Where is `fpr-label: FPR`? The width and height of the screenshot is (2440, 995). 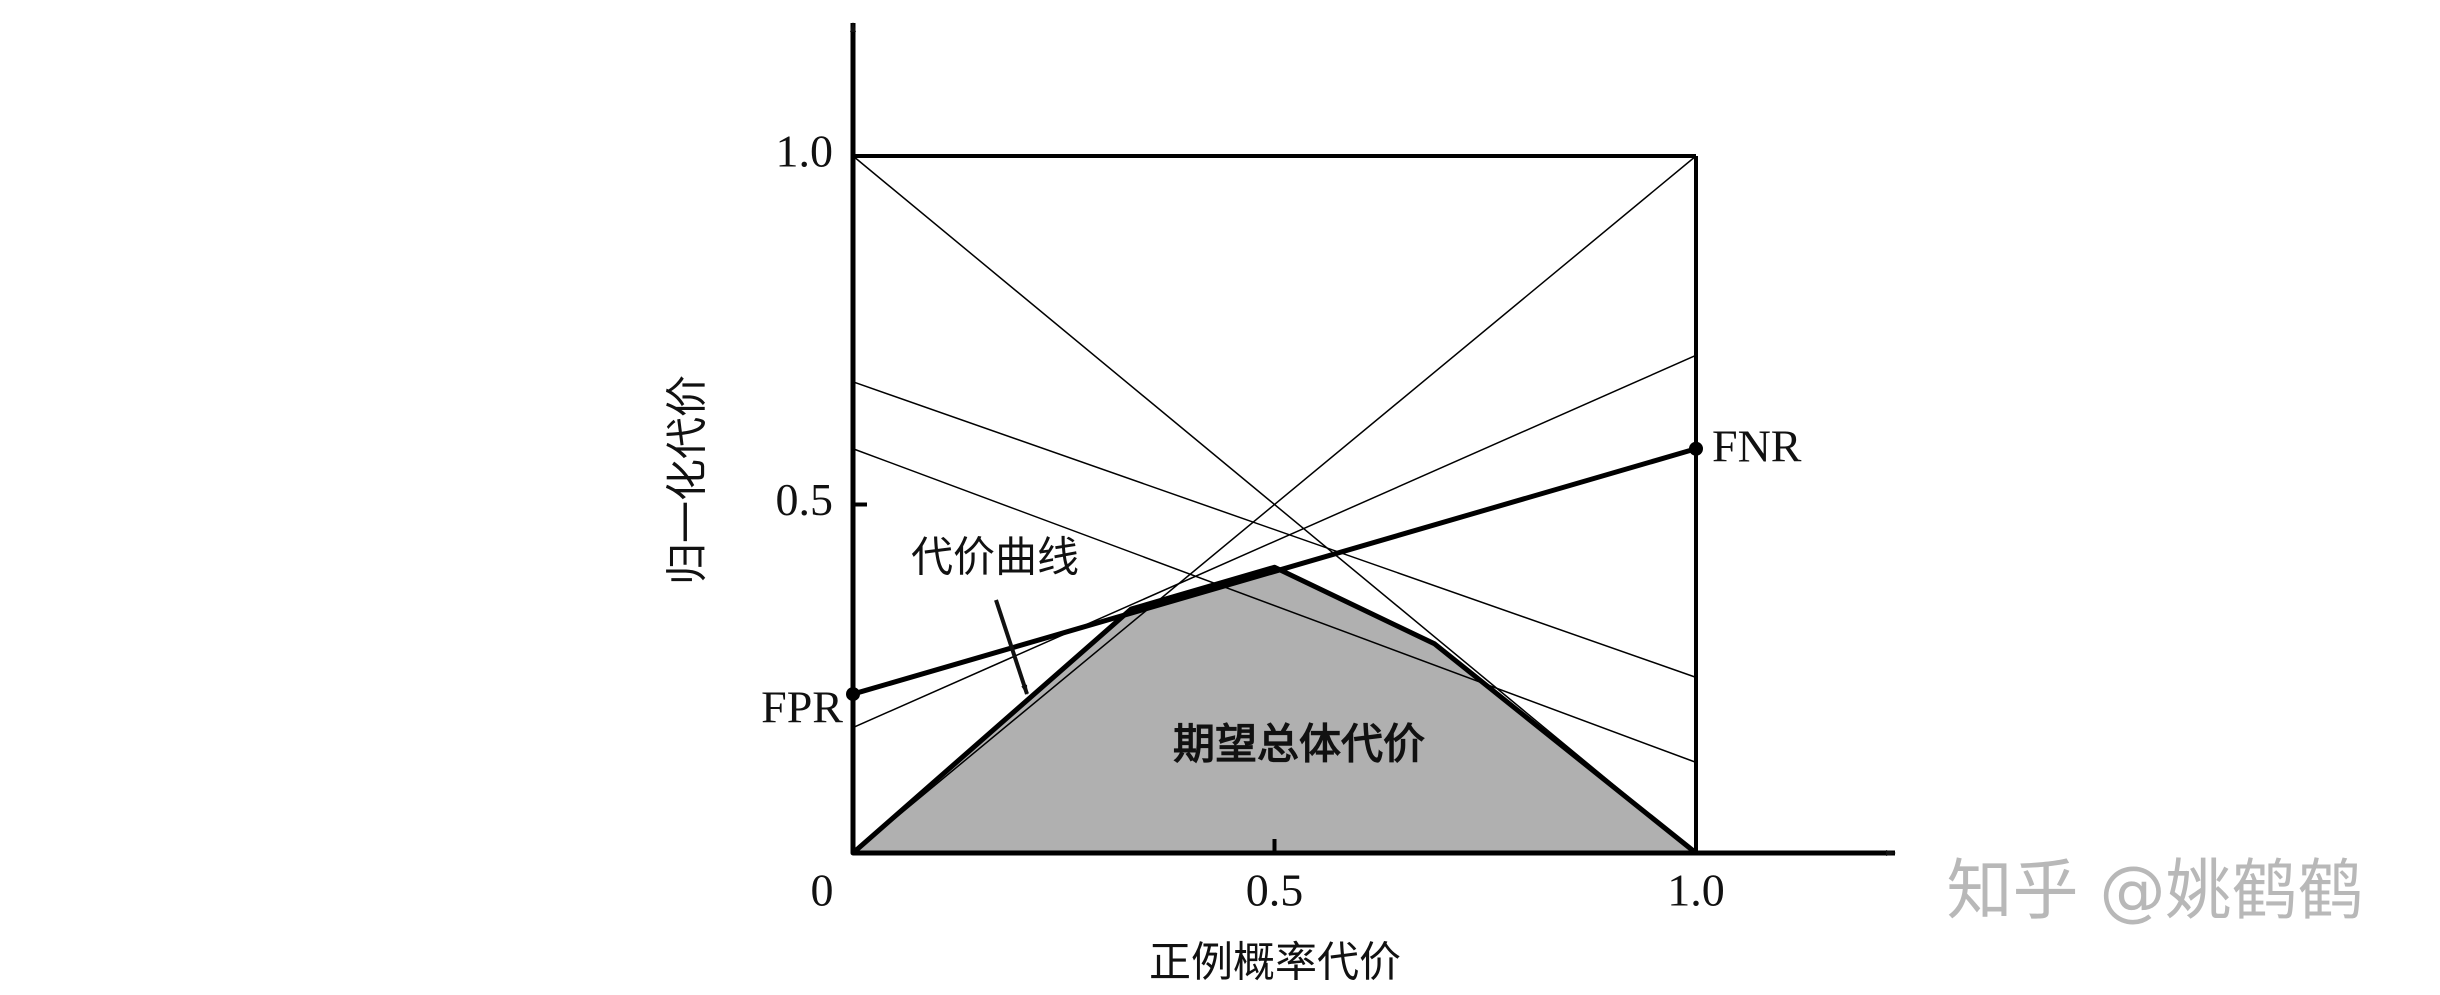 fpr-label: FPR is located at coordinates (802, 707).